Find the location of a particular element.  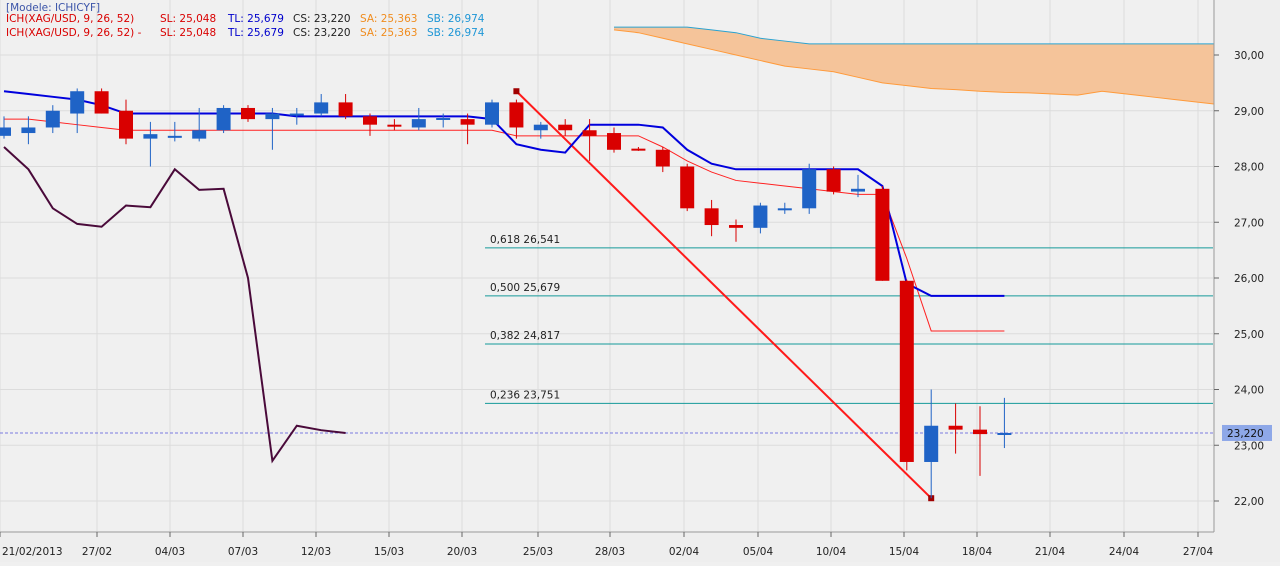

x-tick-label: 18/04 is located at coordinates (977, 552).